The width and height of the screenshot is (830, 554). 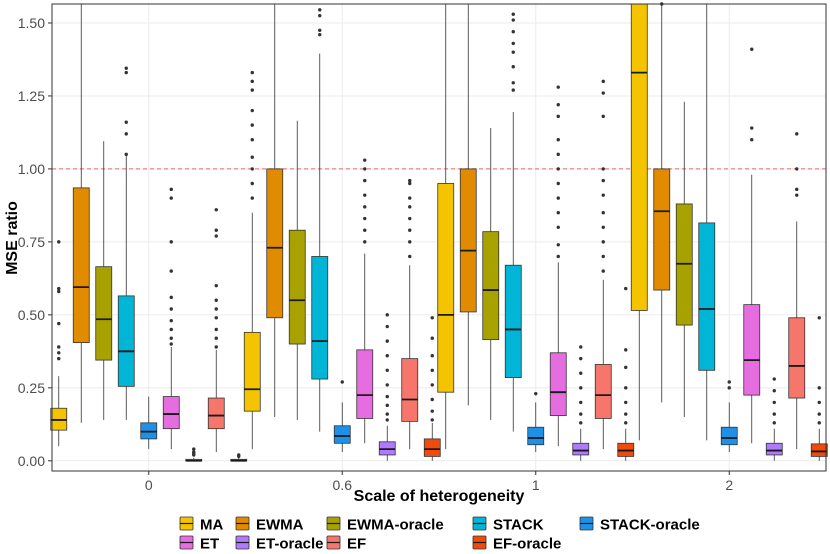 I want to click on y-tick-label: 0.75, so click(x=31, y=242).